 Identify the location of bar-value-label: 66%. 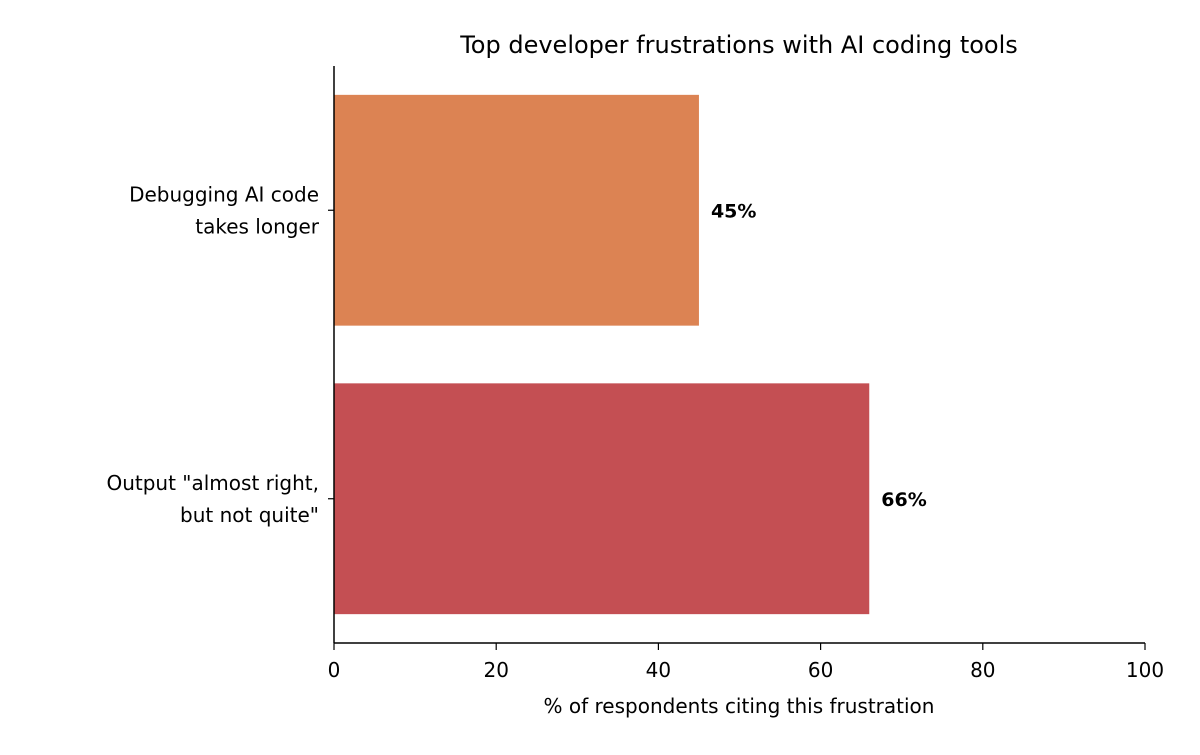
(903, 500).